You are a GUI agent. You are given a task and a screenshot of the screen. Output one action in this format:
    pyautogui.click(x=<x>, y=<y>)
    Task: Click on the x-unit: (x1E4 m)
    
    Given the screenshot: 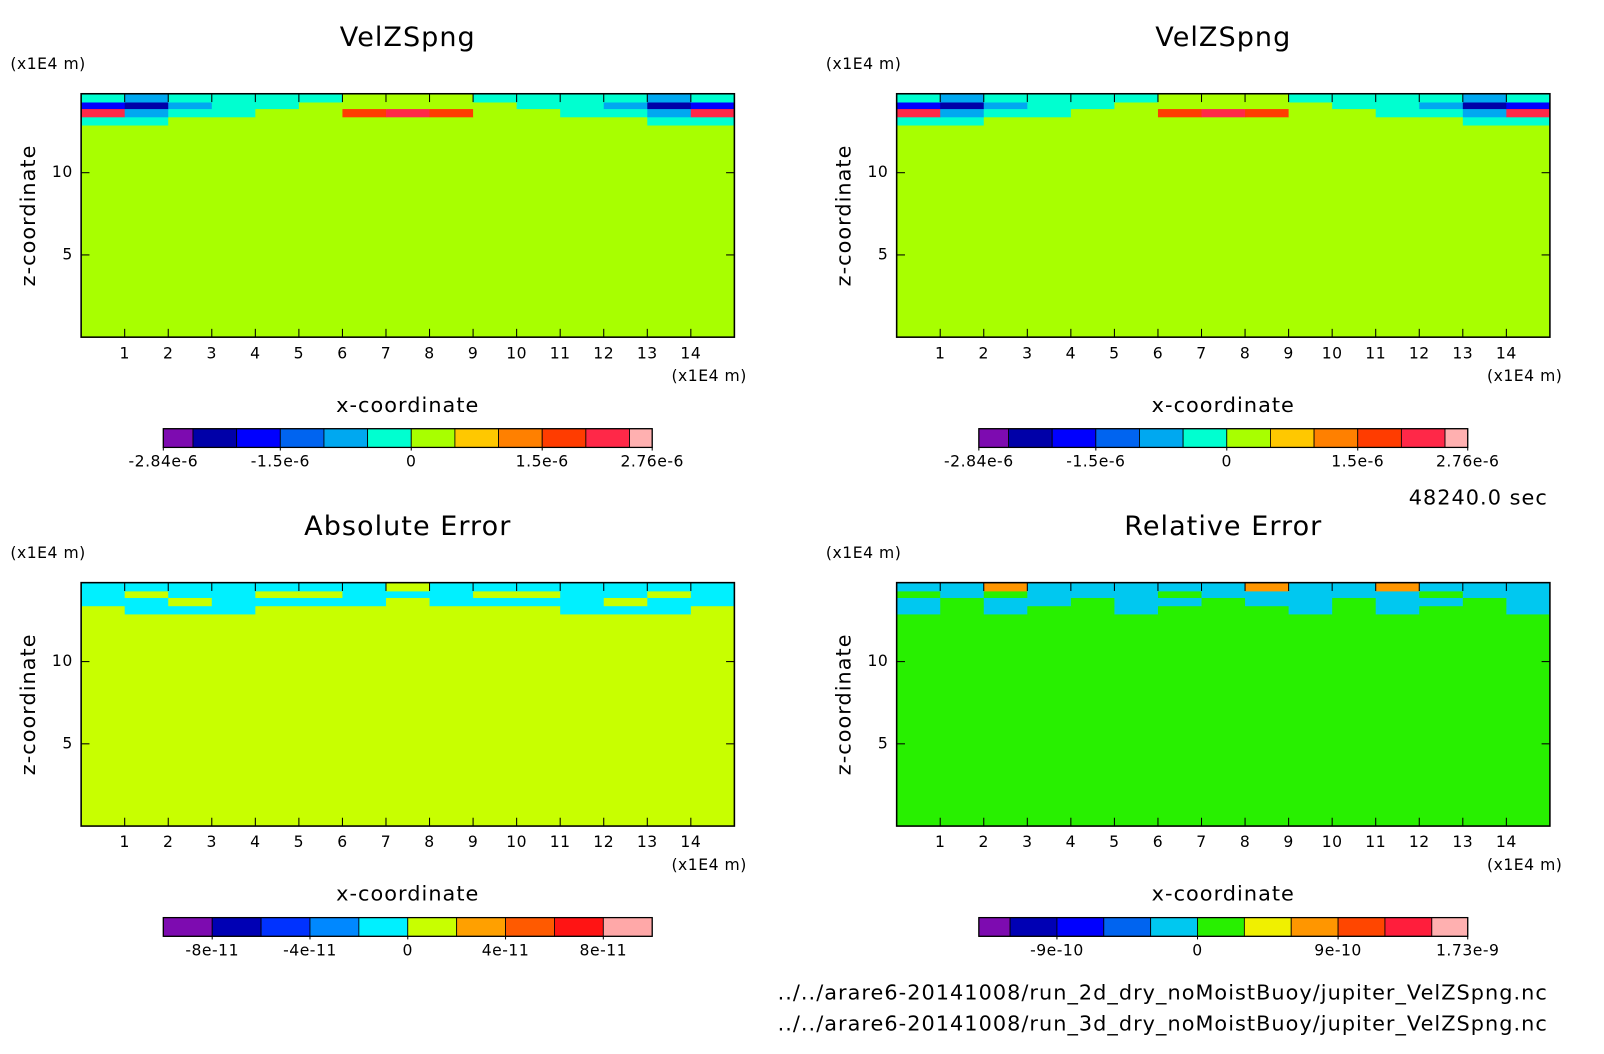 What is the action you would take?
    pyautogui.click(x=1524, y=865)
    